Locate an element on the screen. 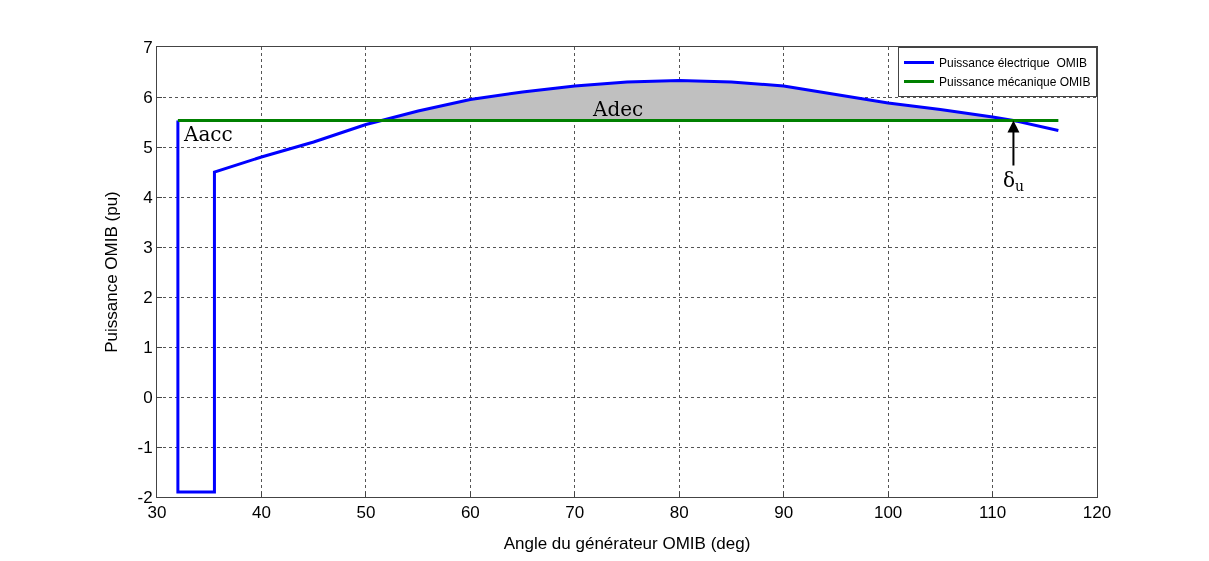  y-tick-label: 3 is located at coordinates (148, 247).